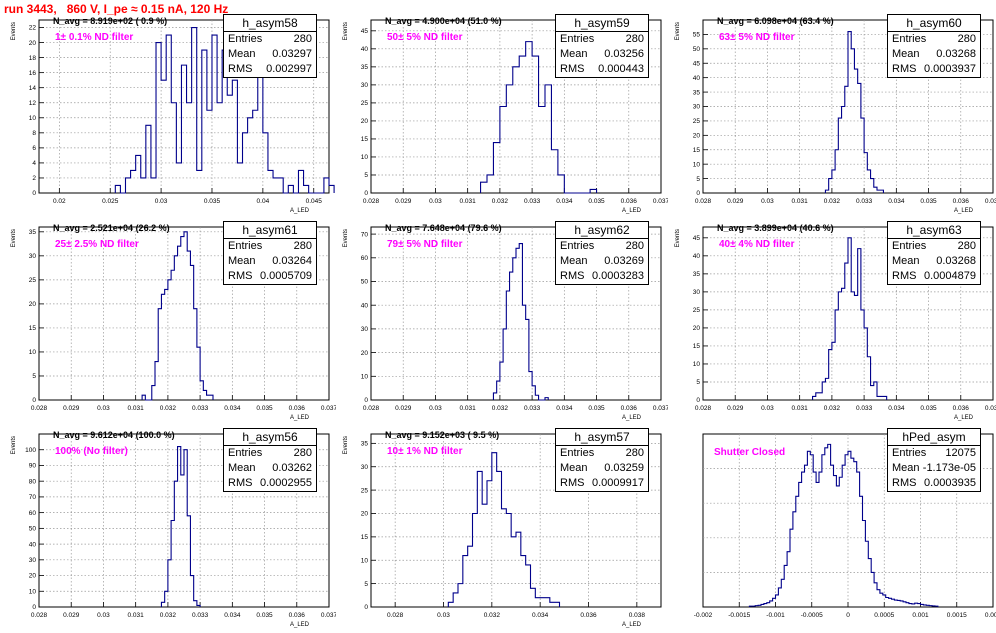 The image size is (996, 633). I want to click on stats-value: 0.03268, so click(956, 54).